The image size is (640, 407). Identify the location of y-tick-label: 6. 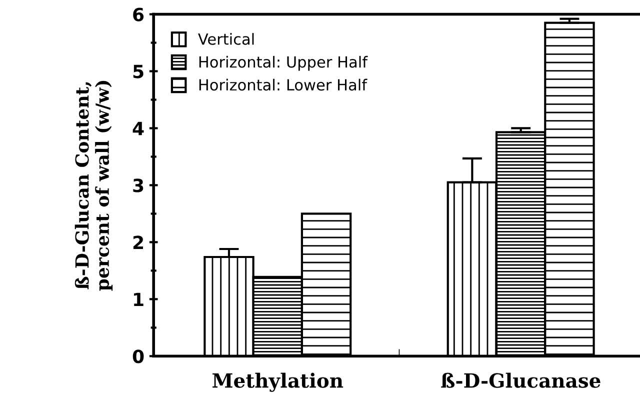
(138, 15).